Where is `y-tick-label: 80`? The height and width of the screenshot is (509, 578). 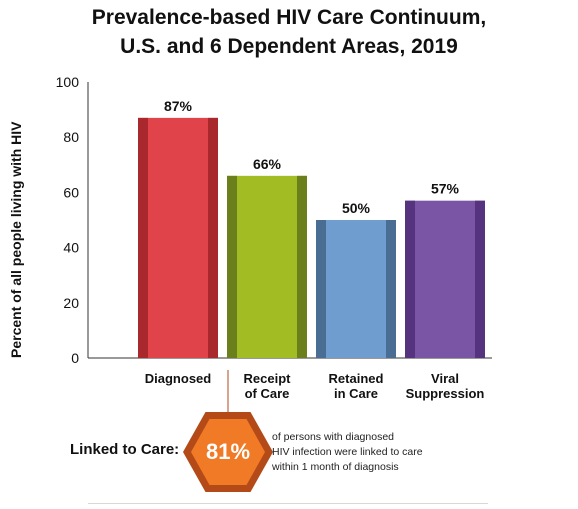
y-tick-label: 80 is located at coordinates (71, 137).